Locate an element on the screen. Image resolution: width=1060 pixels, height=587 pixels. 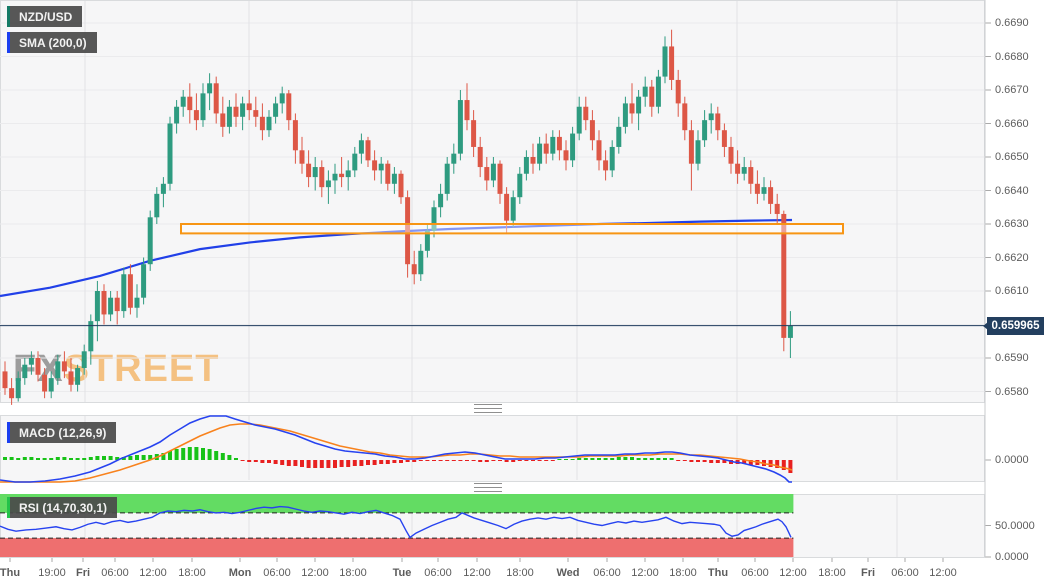
macd-signal-line is located at coordinates (396, 453).